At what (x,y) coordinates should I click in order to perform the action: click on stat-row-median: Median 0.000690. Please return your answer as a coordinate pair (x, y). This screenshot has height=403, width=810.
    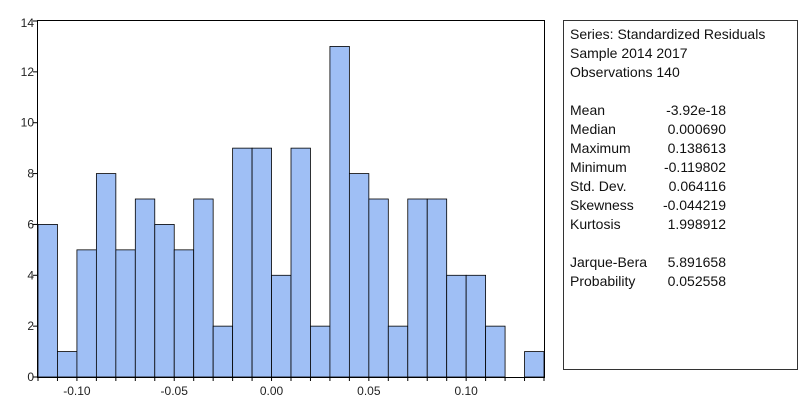
    Looking at the image, I should click on (680, 129).